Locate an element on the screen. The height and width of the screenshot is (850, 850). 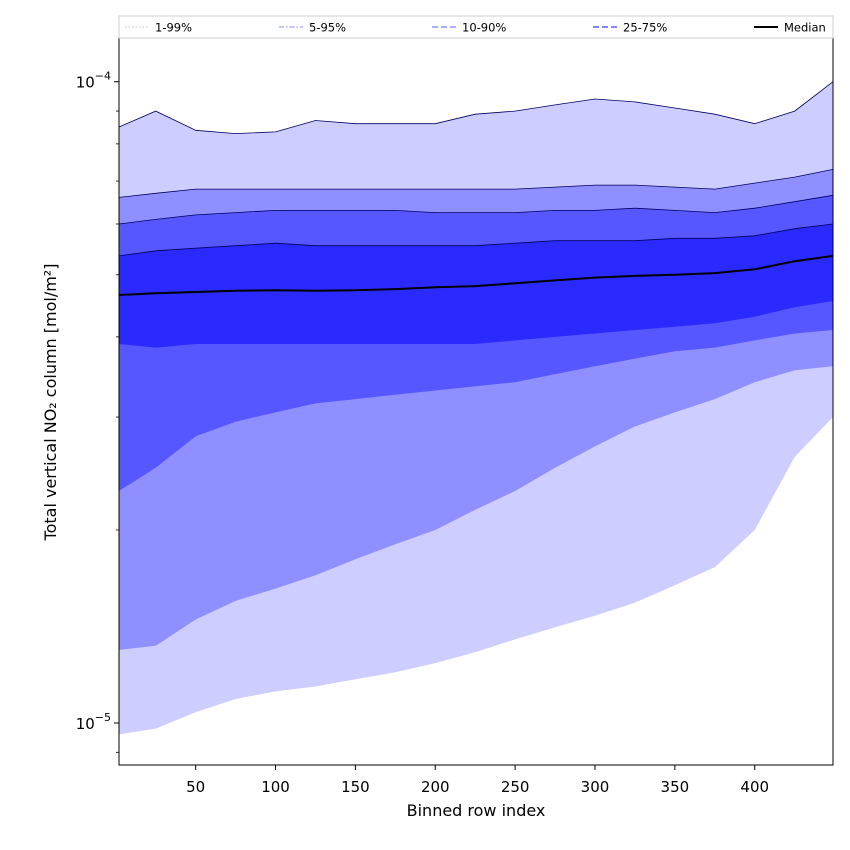
median-line is located at coordinates (476, 275).